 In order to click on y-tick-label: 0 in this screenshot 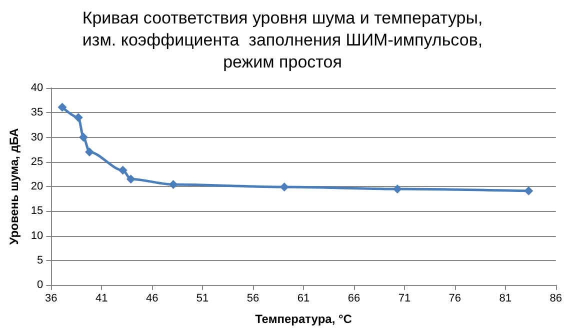, I will do `click(40, 285)`.